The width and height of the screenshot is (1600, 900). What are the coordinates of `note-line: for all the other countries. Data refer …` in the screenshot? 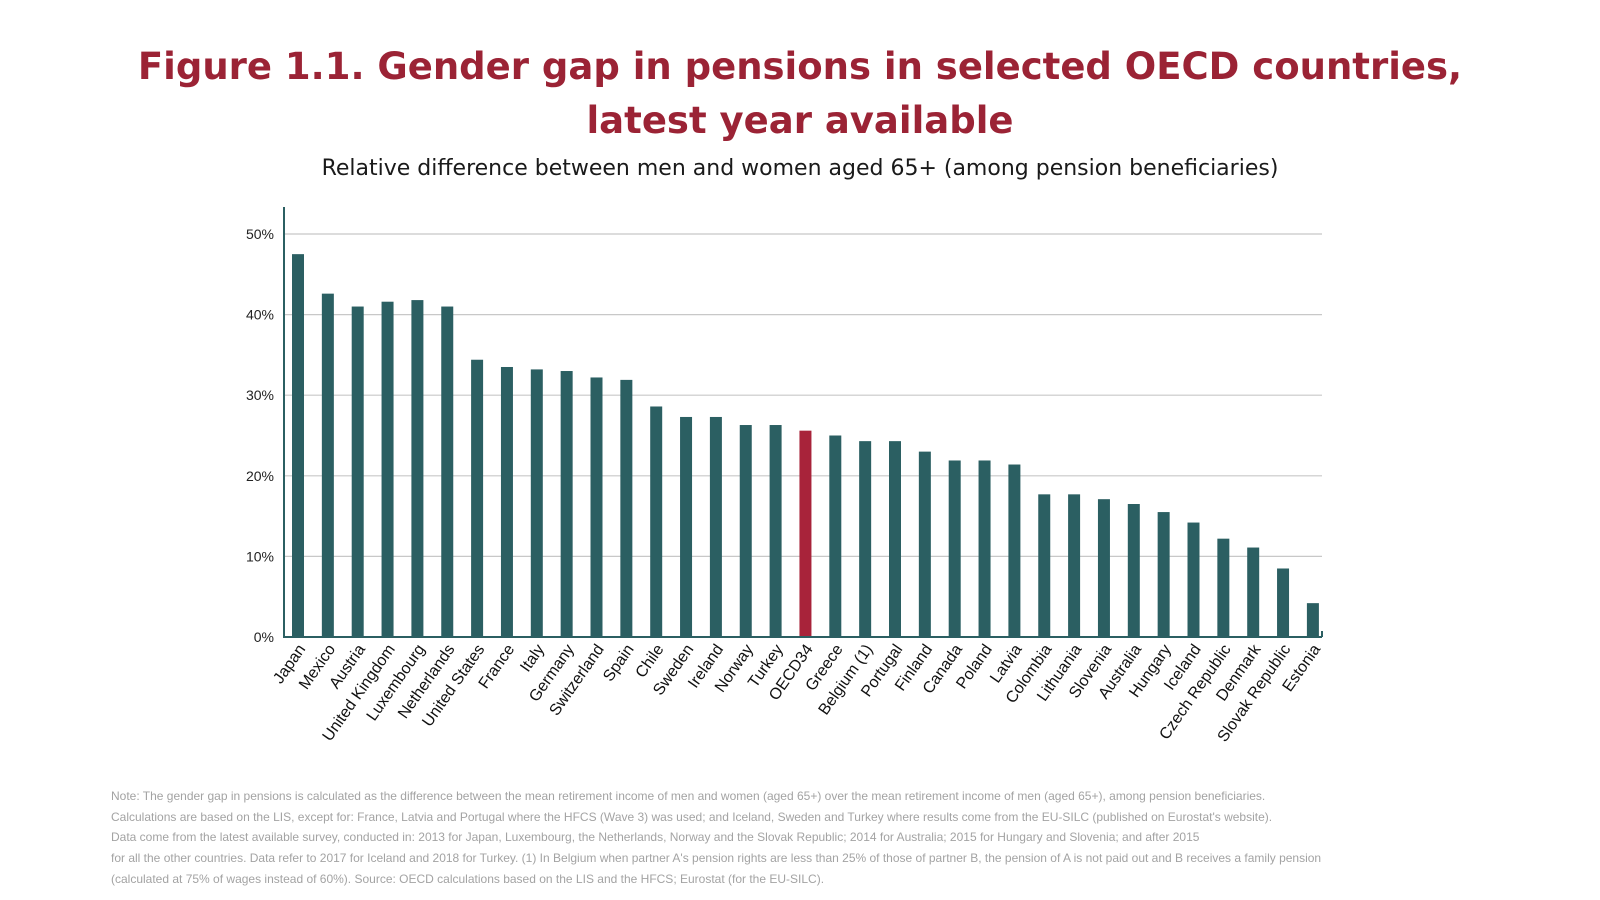 It's located at (716, 858).